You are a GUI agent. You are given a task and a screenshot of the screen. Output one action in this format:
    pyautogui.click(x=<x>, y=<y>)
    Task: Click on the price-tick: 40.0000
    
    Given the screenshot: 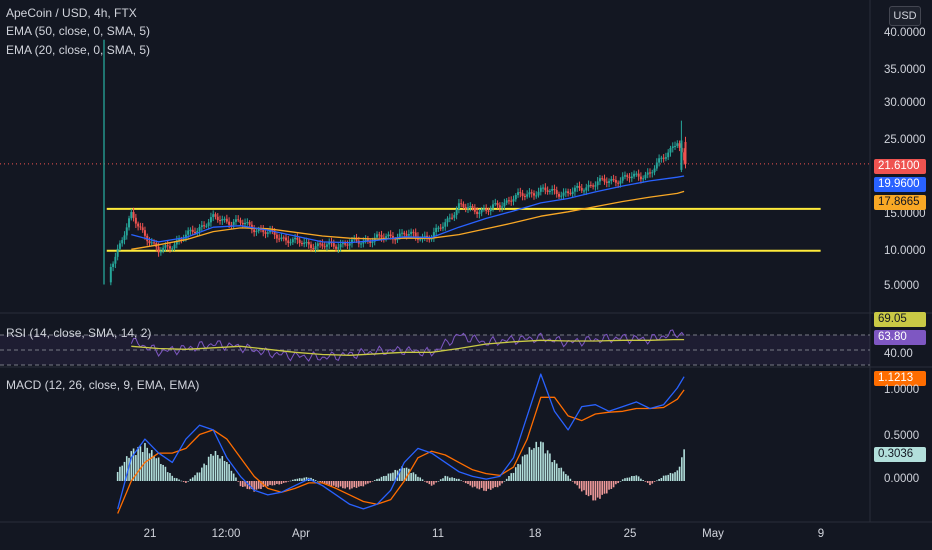 What is the action you would take?
    pyautogui.click(x=905, y=33)
    